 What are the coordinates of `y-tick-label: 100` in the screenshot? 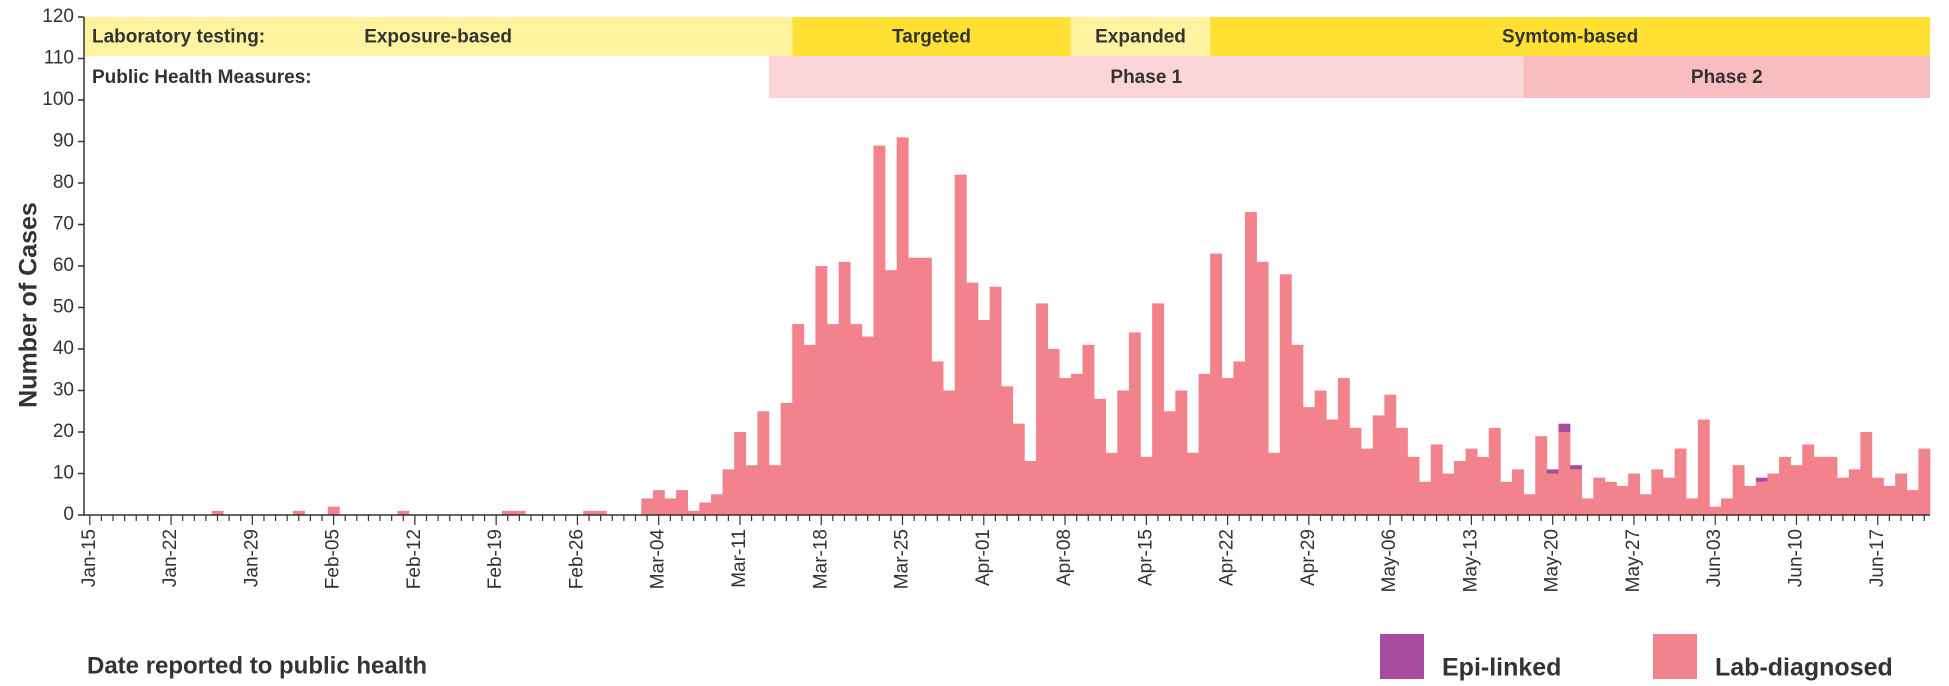 It's located at (58, 99).